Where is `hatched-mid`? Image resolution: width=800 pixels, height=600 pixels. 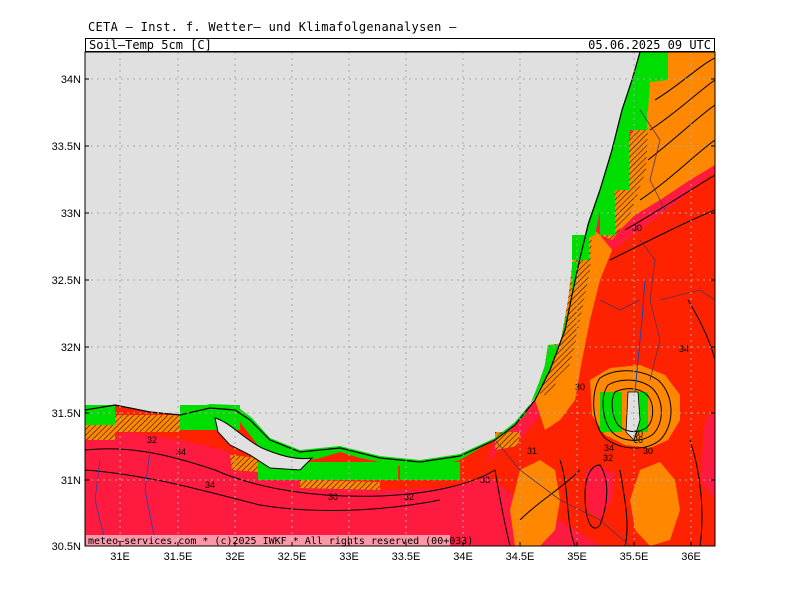 hatched-mid is located at coordinates (552, 369).